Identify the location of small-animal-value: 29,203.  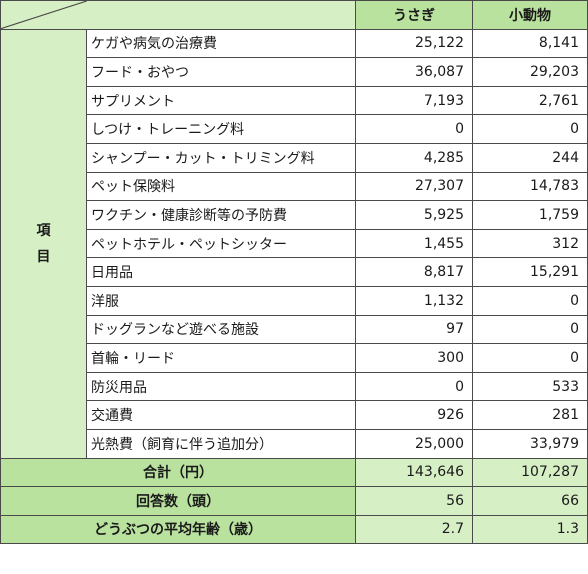
(530, 72).